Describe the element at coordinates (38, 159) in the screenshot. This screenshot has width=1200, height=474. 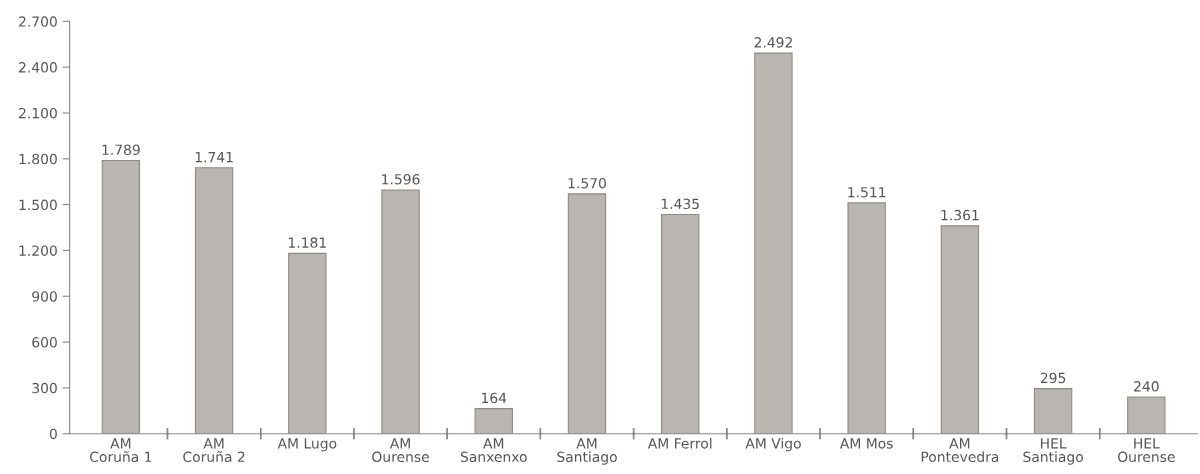
I see `y-tick-label: 1.800` at that location.